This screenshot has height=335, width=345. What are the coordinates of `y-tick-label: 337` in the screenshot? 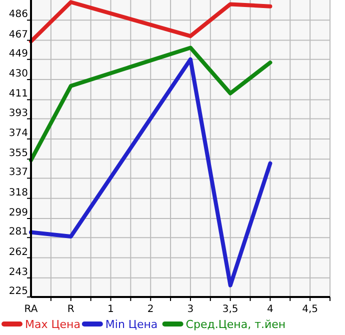 It's located at (18, 172).